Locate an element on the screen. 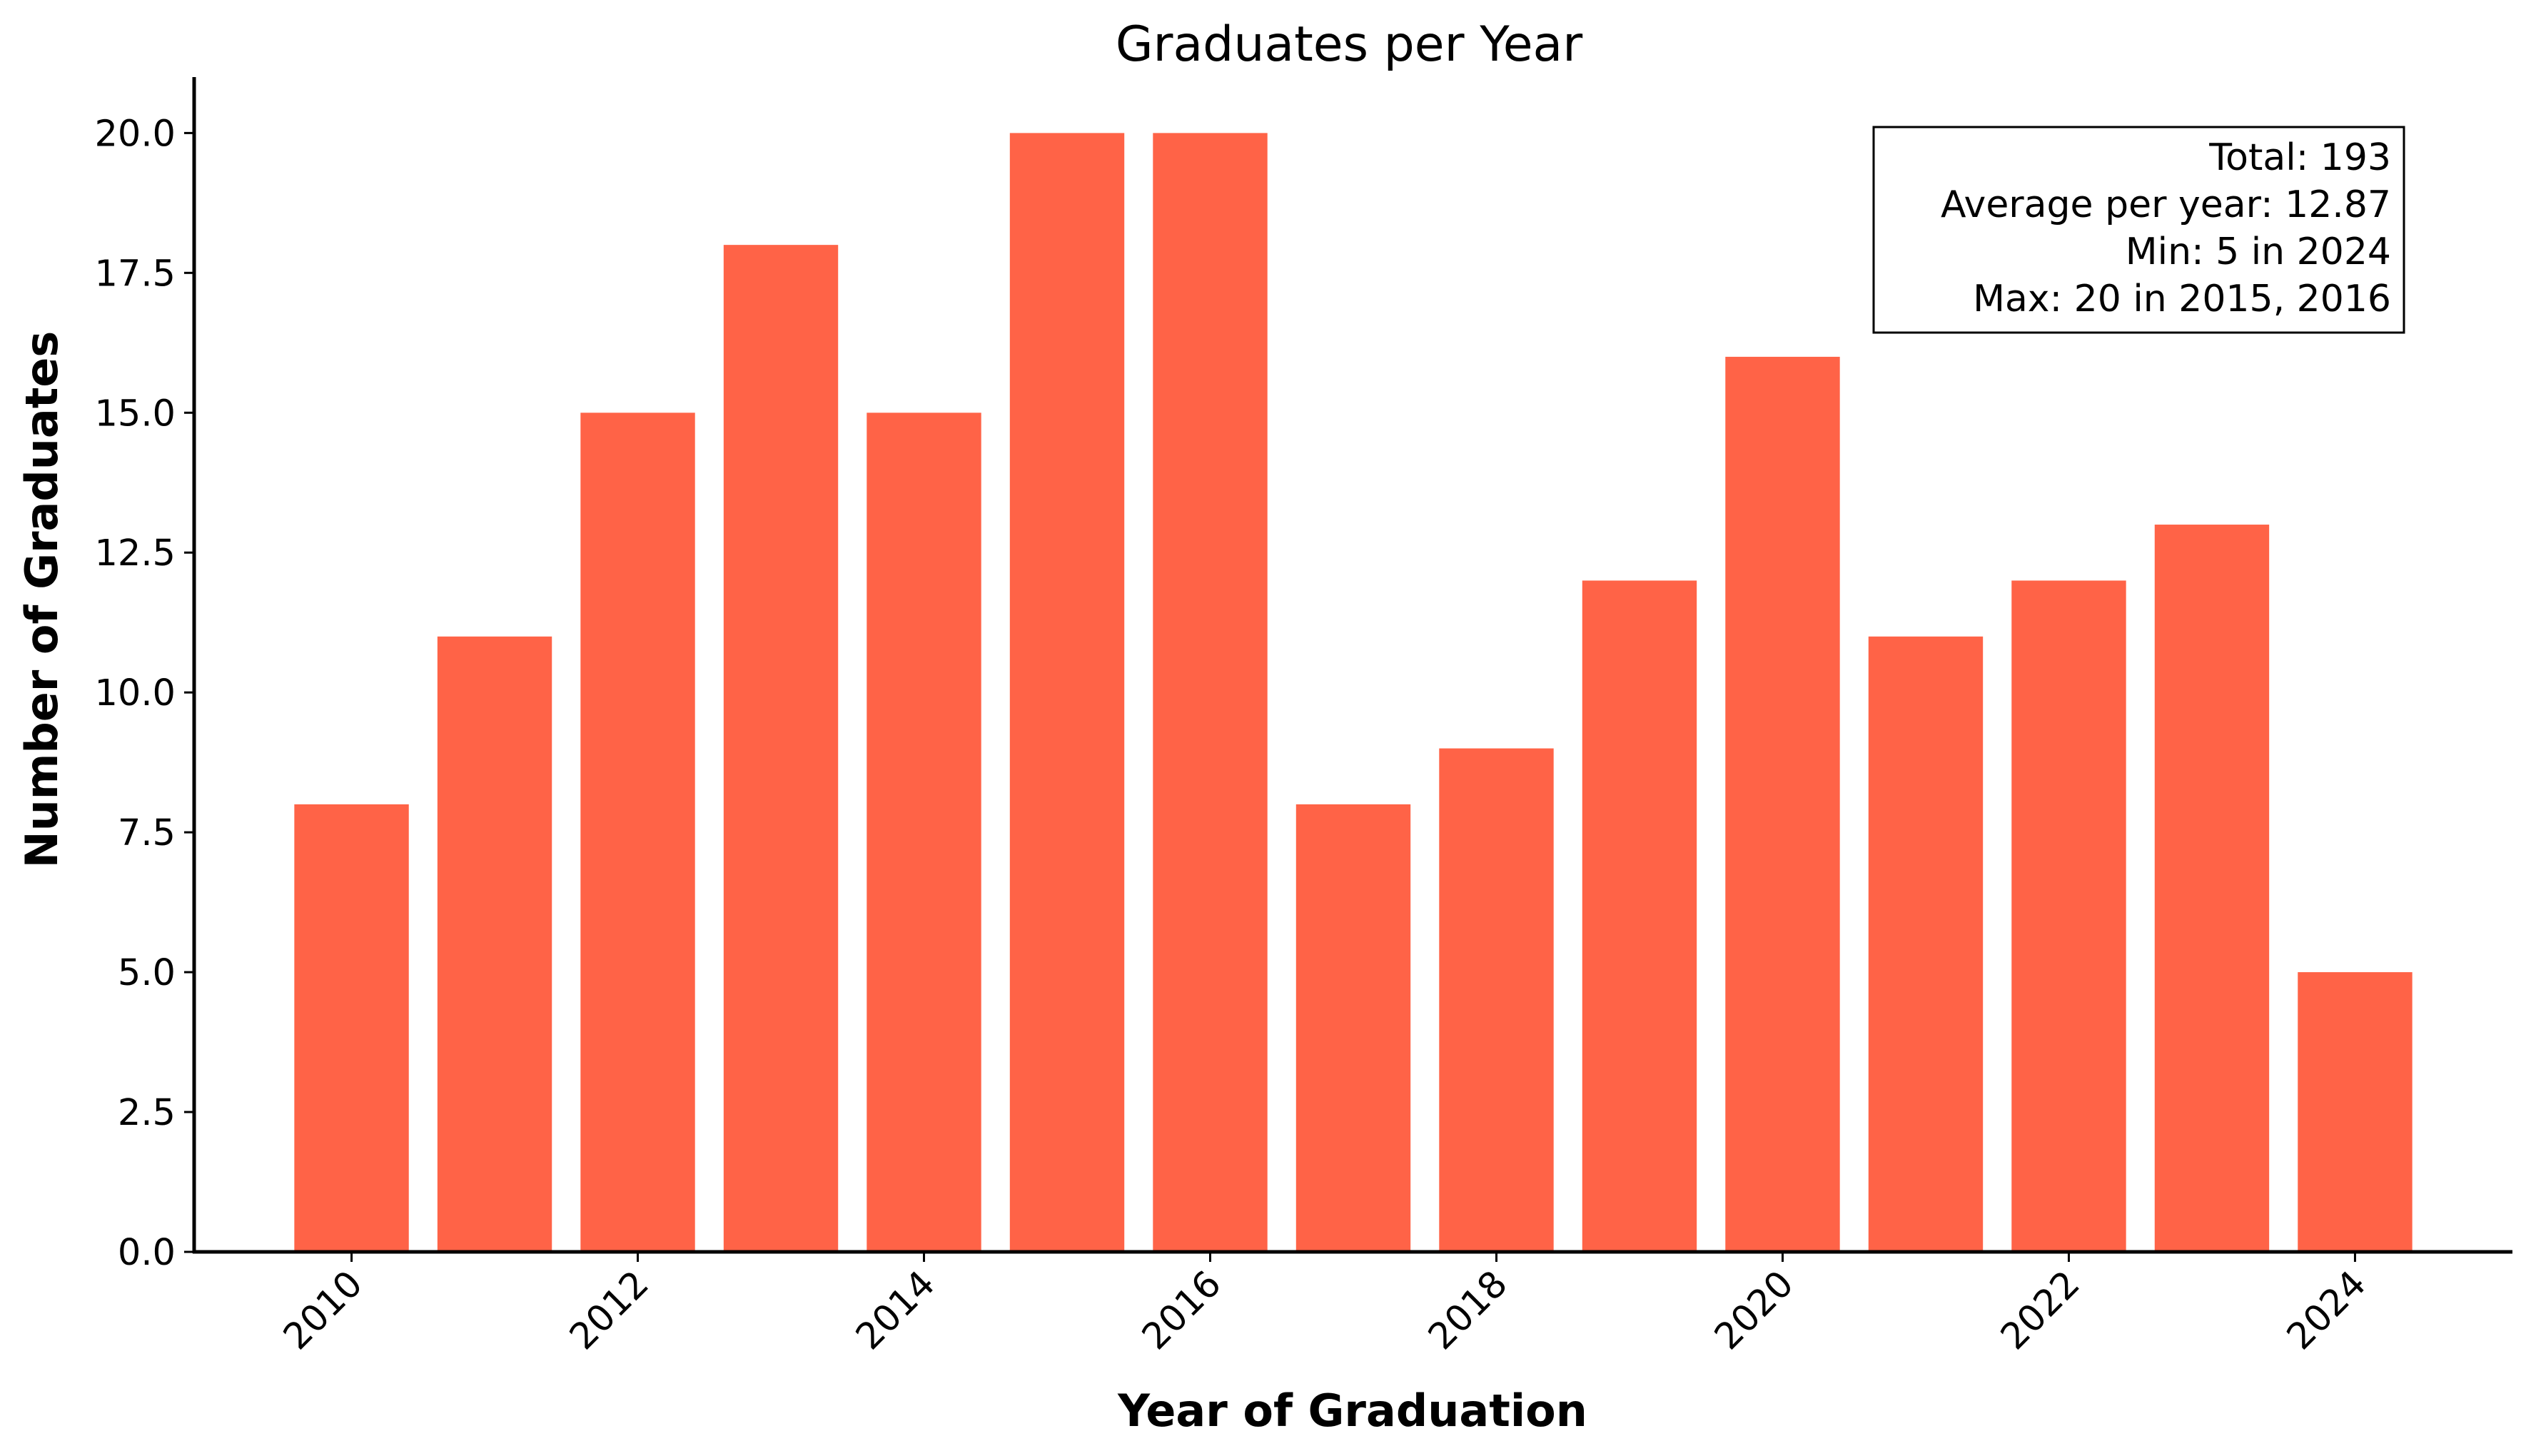  bar-2014 is located at coordinates (924, 833).